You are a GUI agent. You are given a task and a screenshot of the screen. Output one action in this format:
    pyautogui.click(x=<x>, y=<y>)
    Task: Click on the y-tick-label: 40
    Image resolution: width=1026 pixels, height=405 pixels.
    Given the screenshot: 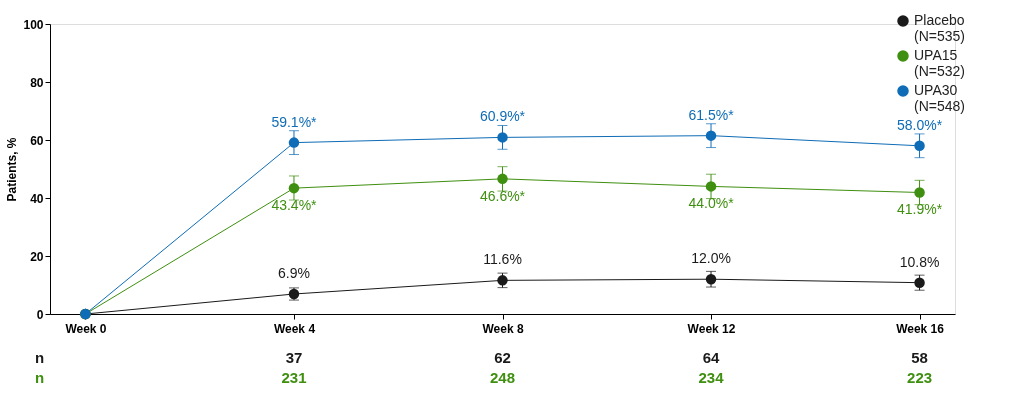 What is the action you would take?
    pyautogui.click(x=37, y=198)
    